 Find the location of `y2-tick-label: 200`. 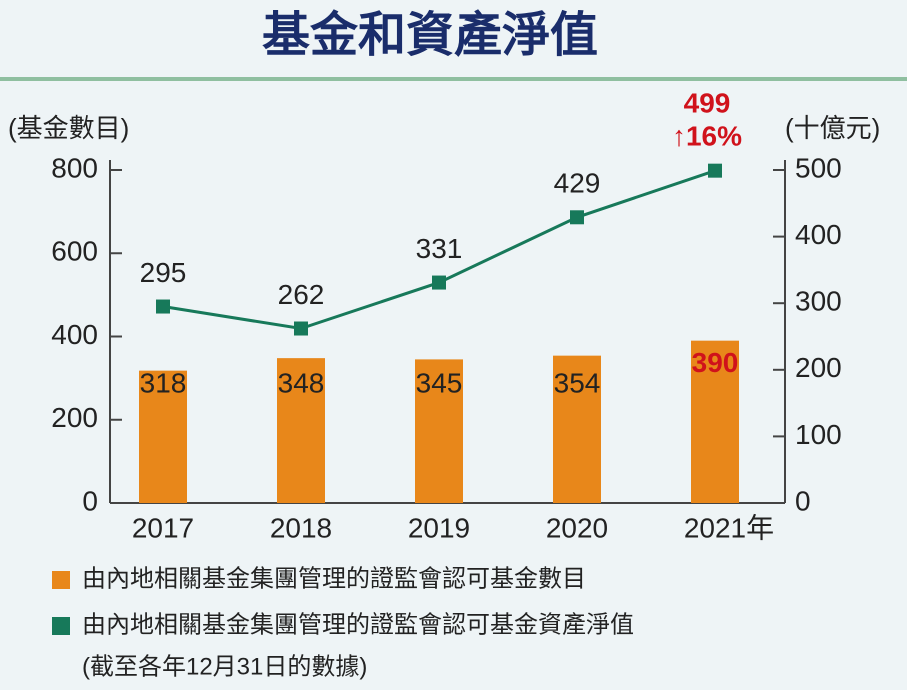

y2-tick-label: 200 is located at coordinates (818, 367).